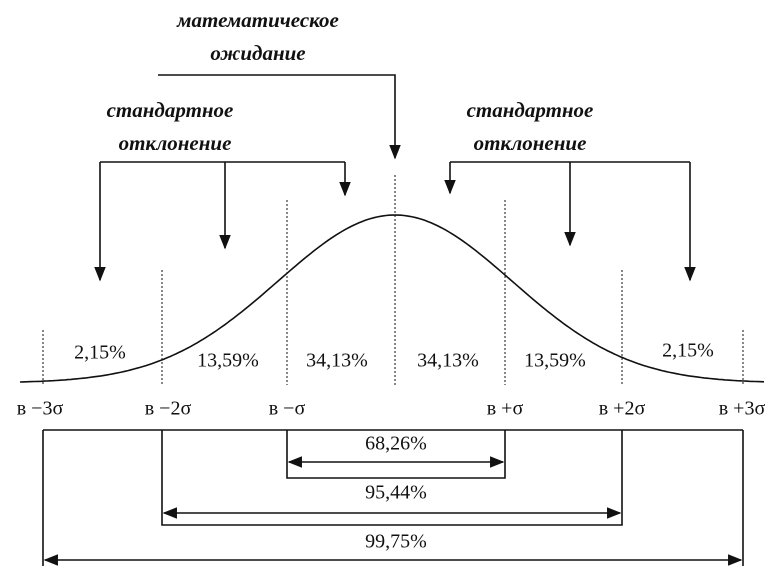 Image resolution: width=777 pixels, height=568 pixels. I want to click on annotation: математическое, so click(257, 20).